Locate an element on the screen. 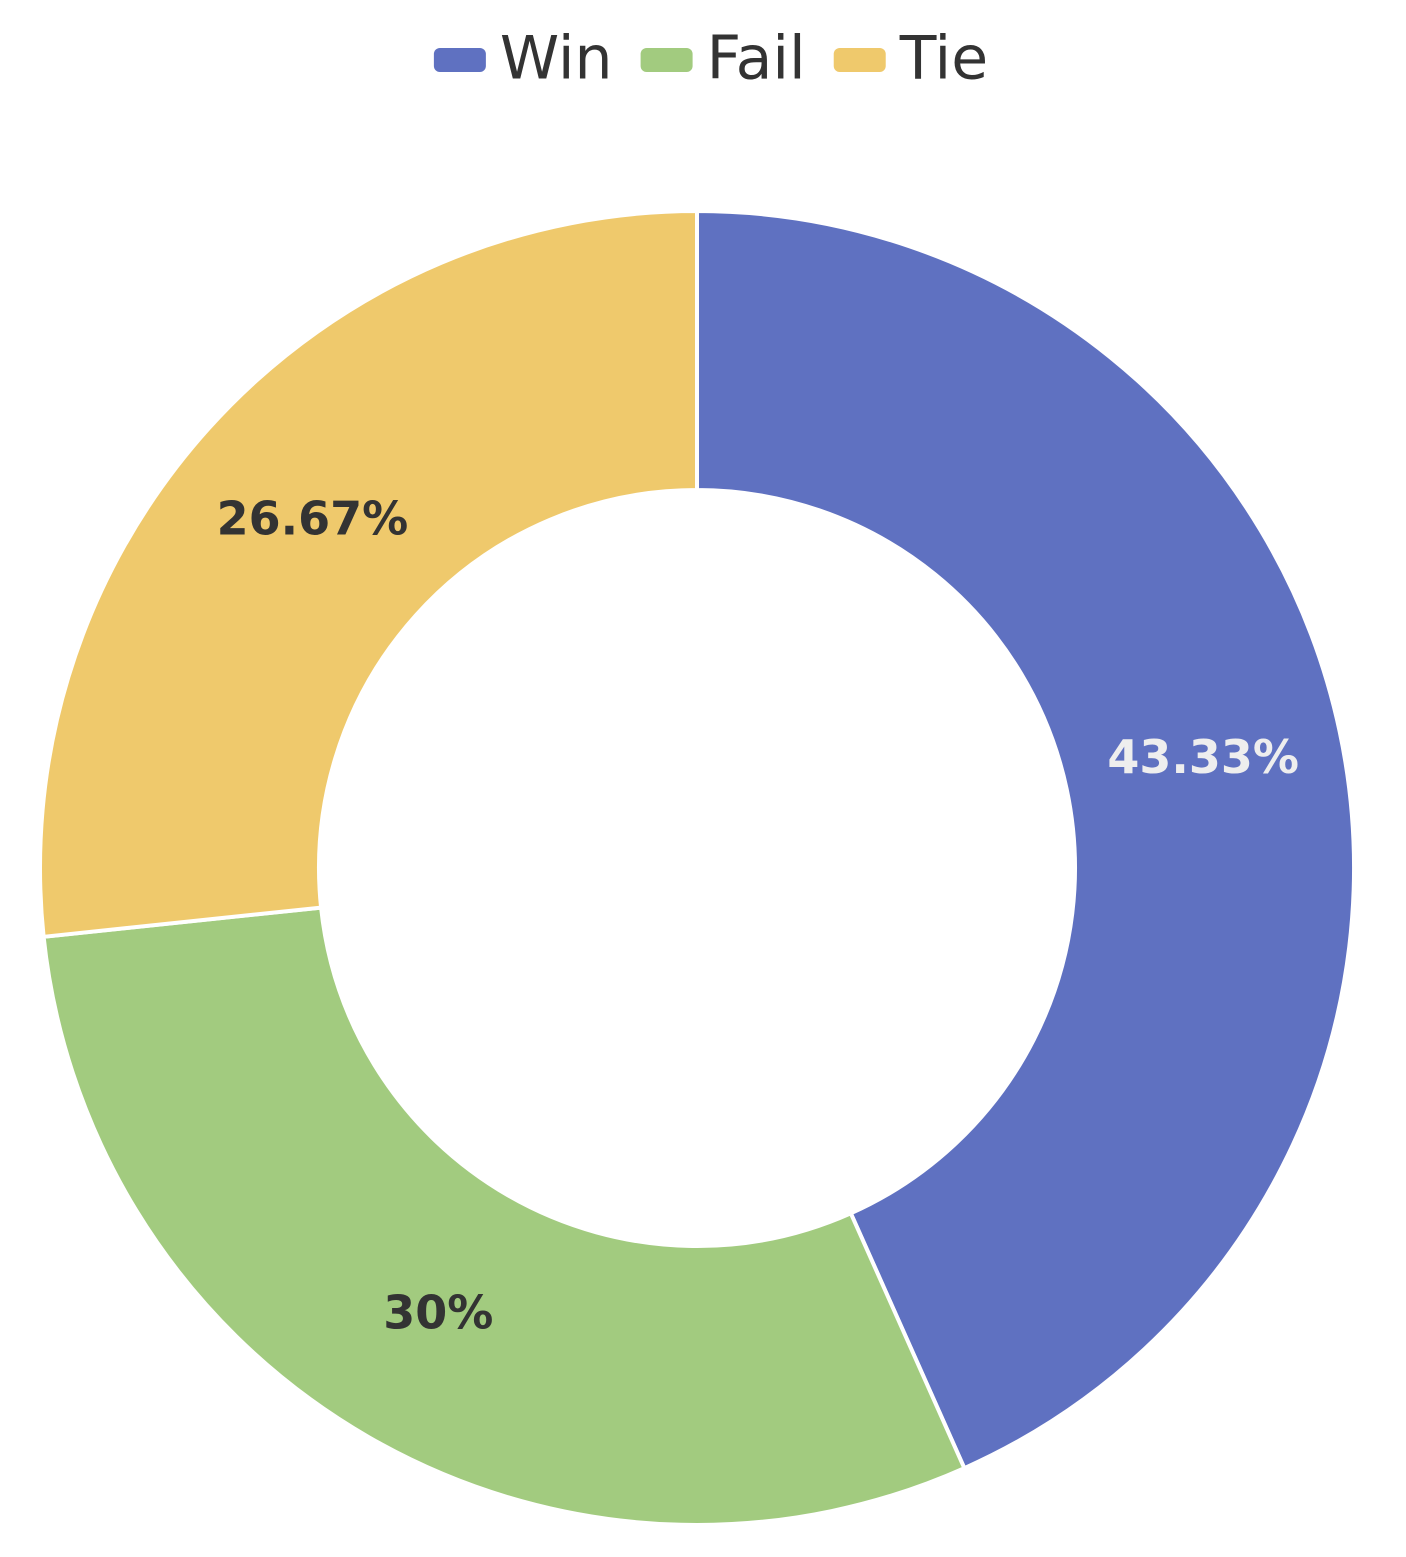 The width and height of the screenshot is (1406, 1557). legend: Win Fail Tie is located at coordinates (710, 59).